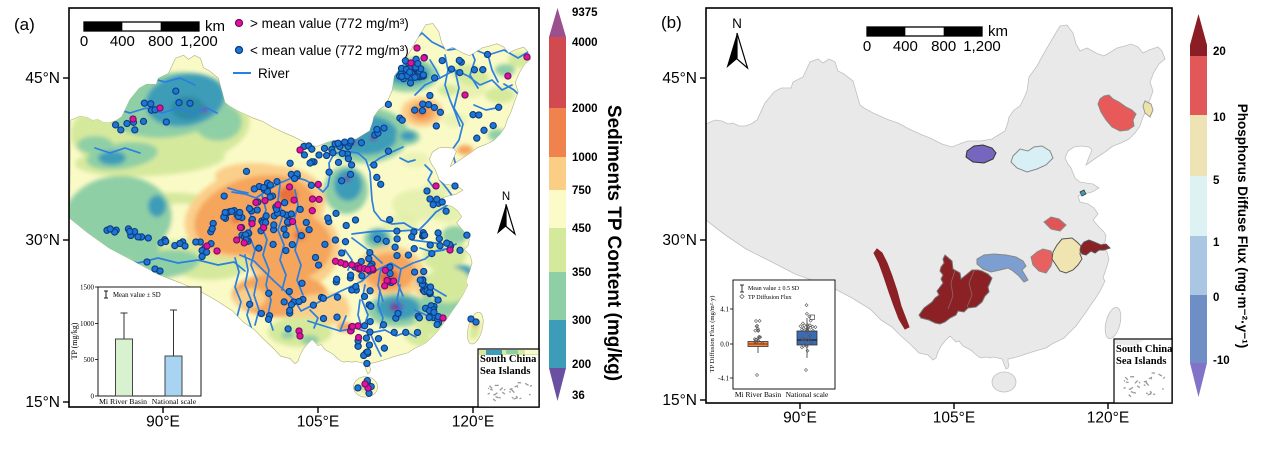  What do you see at coordinates (581, 273) in the screenshot?
I see `svg-text: 350` at bounding box center [581, 273].